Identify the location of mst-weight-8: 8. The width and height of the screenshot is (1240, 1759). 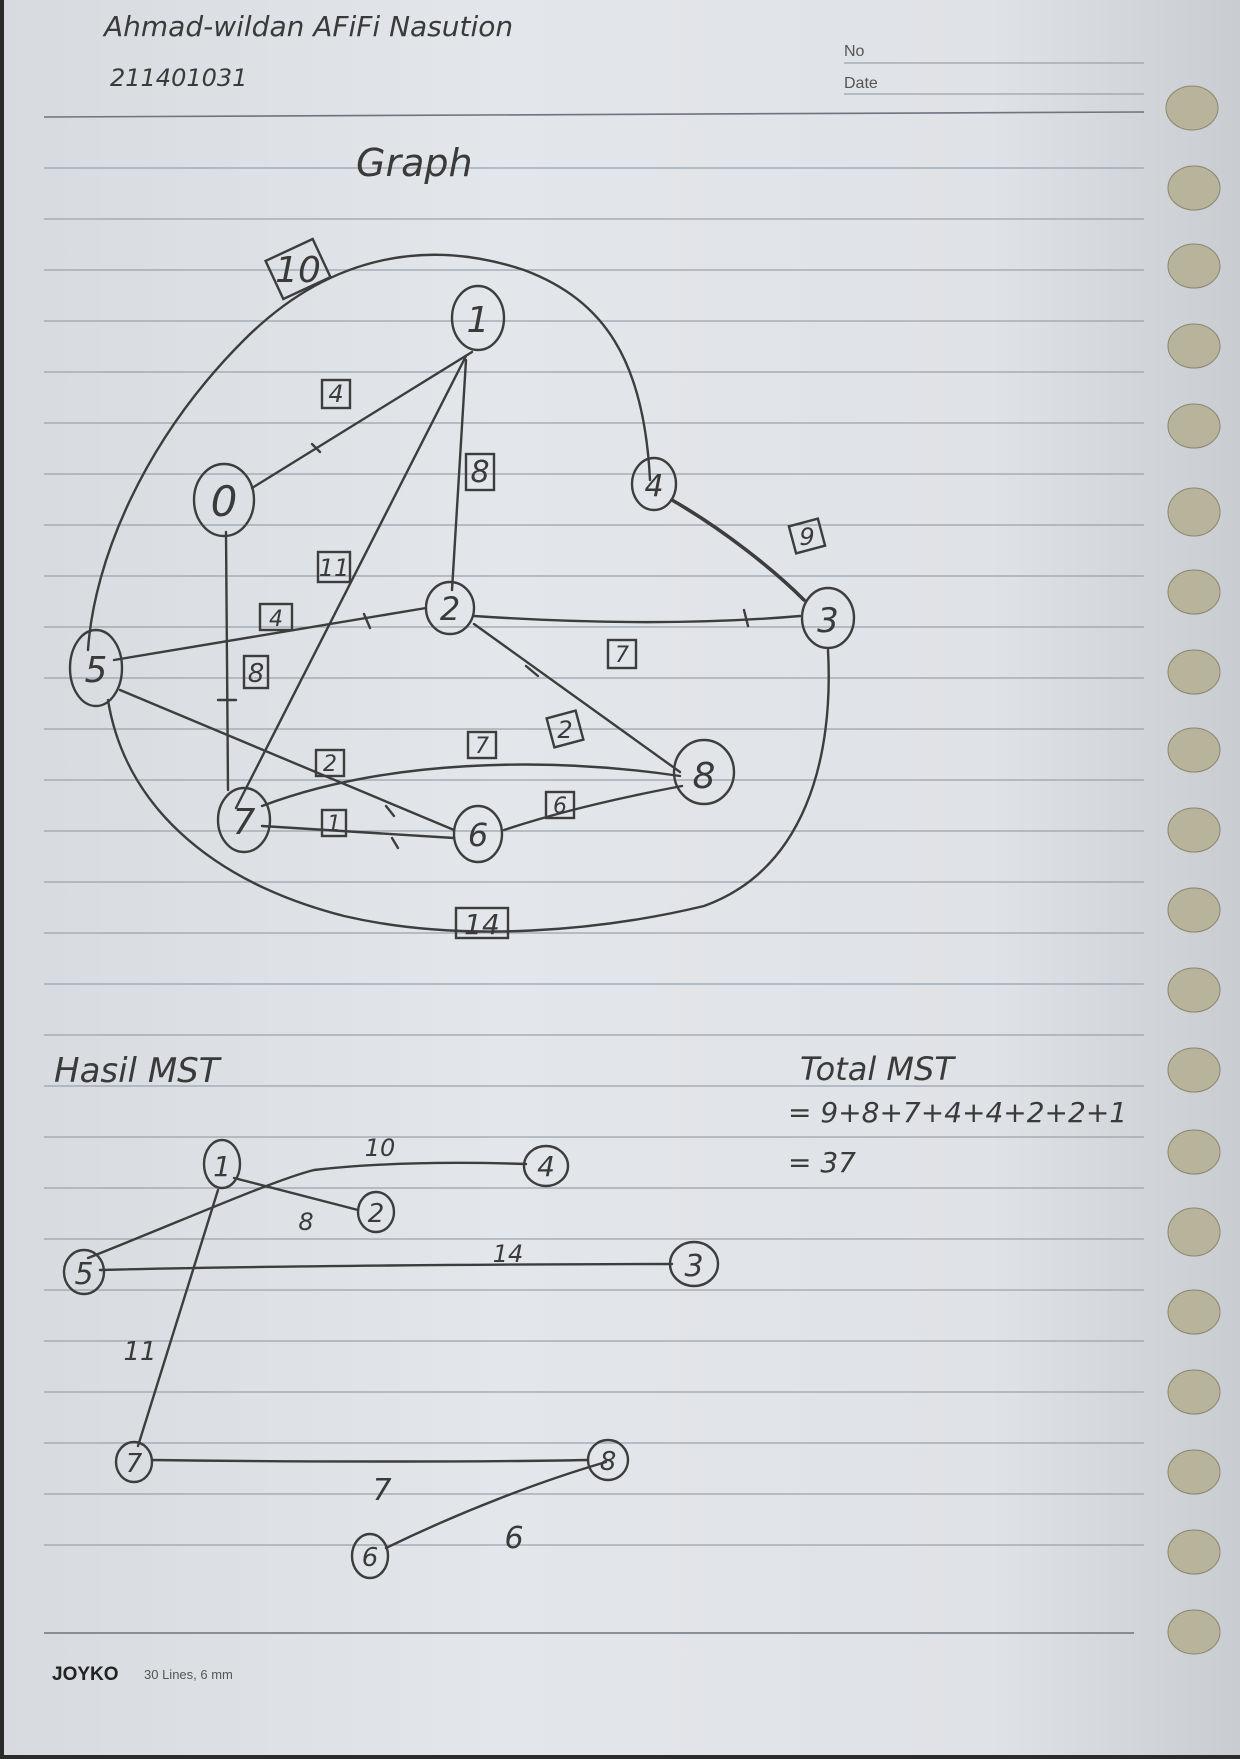
(305, 1222).